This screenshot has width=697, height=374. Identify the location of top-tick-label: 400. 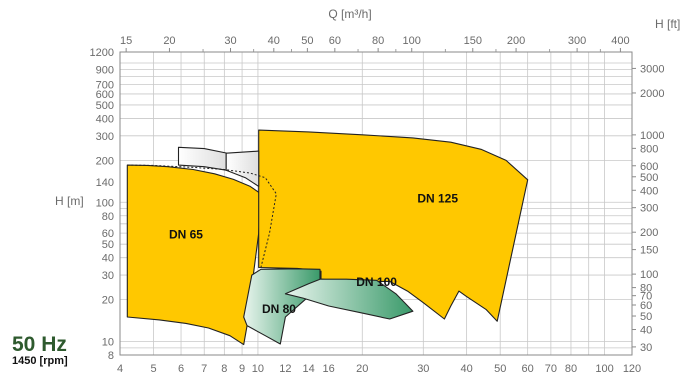
(620, 41).